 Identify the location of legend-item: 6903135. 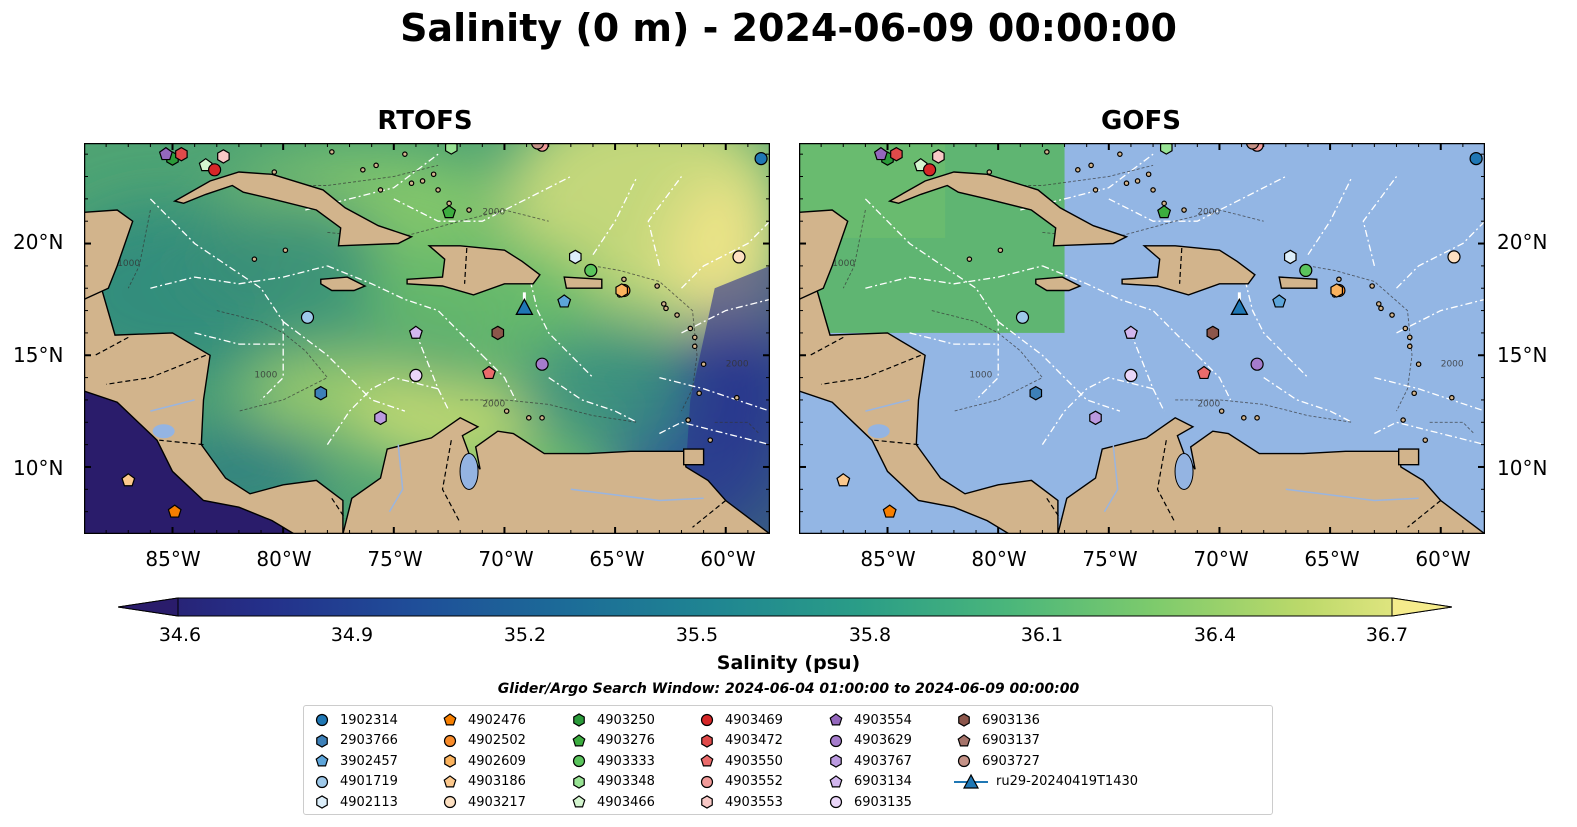
(869, 802).